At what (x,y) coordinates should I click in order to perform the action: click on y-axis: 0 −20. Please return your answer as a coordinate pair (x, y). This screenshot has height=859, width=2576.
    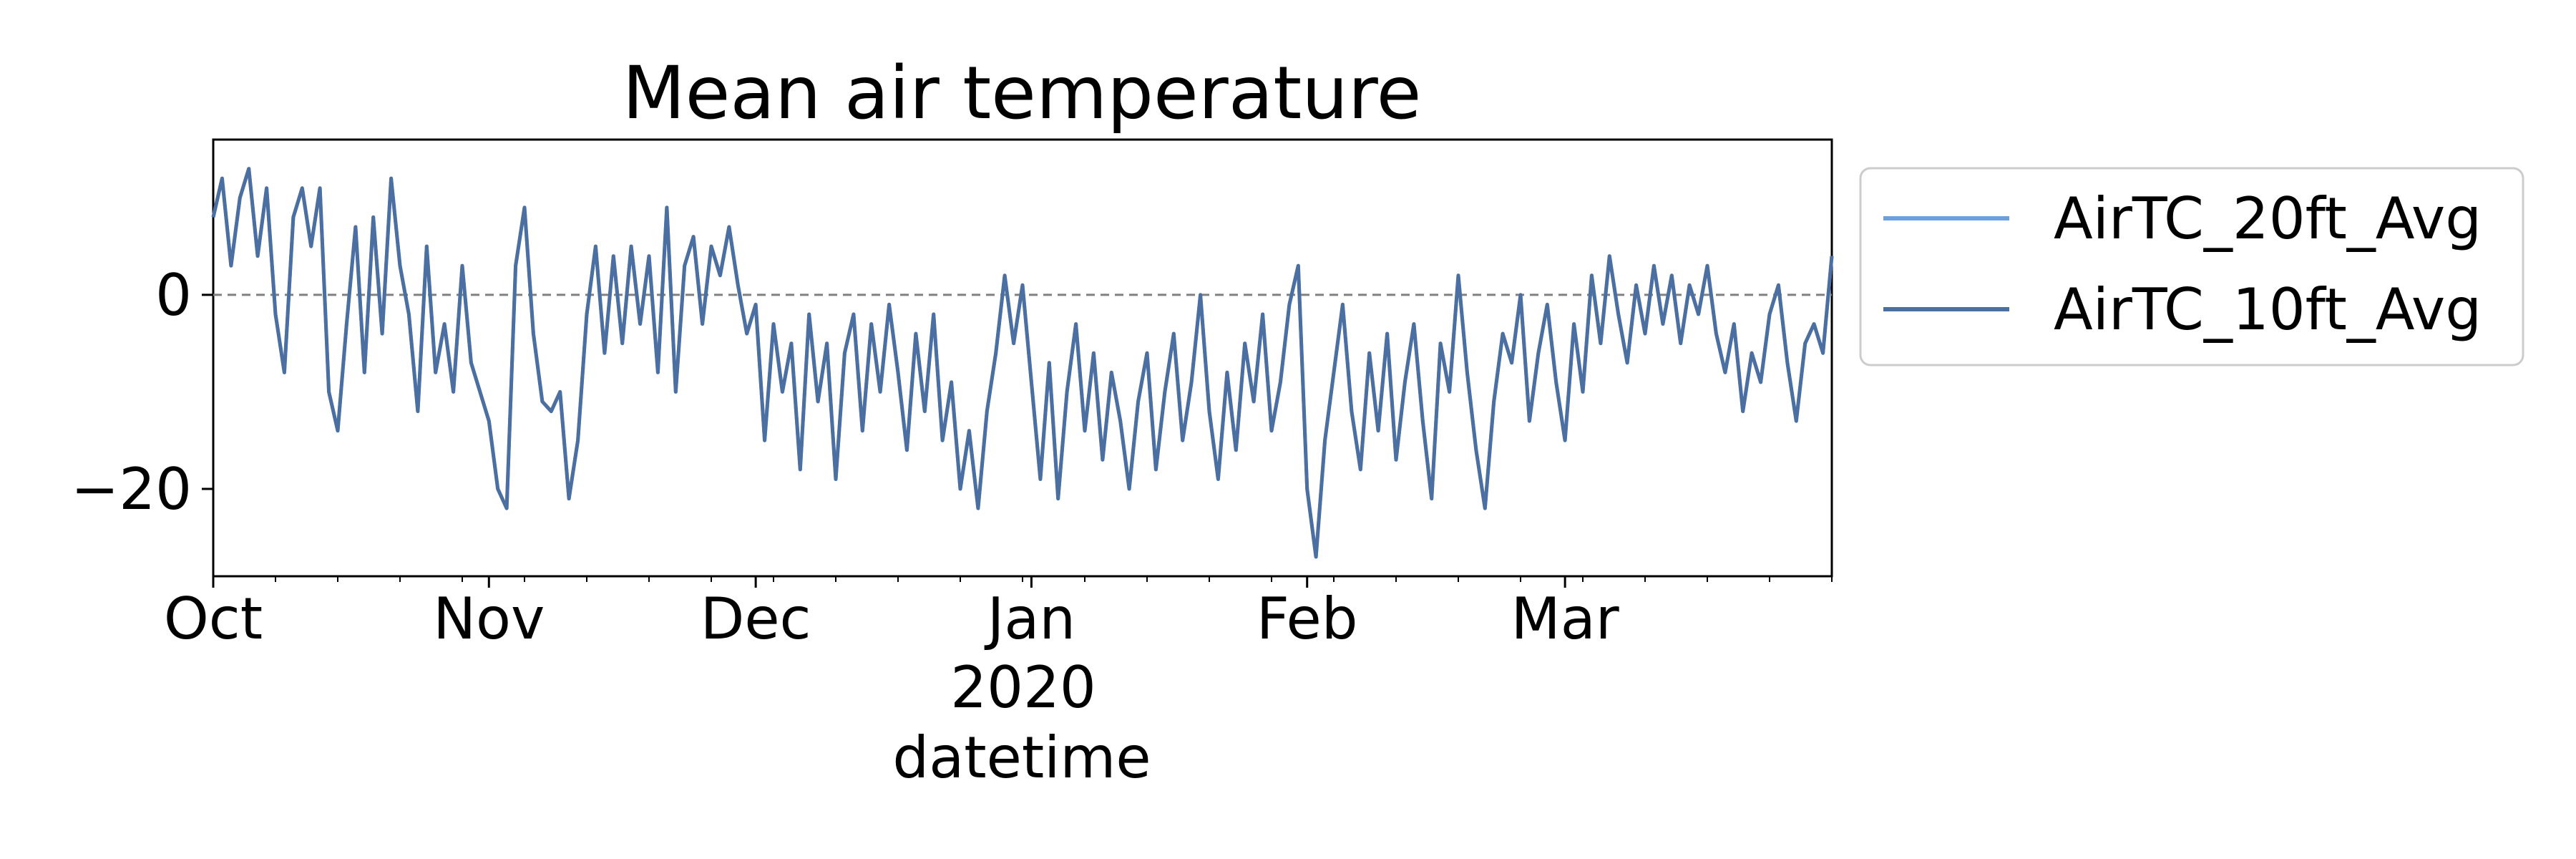
    Looking at the image, I should click on (142, 392).